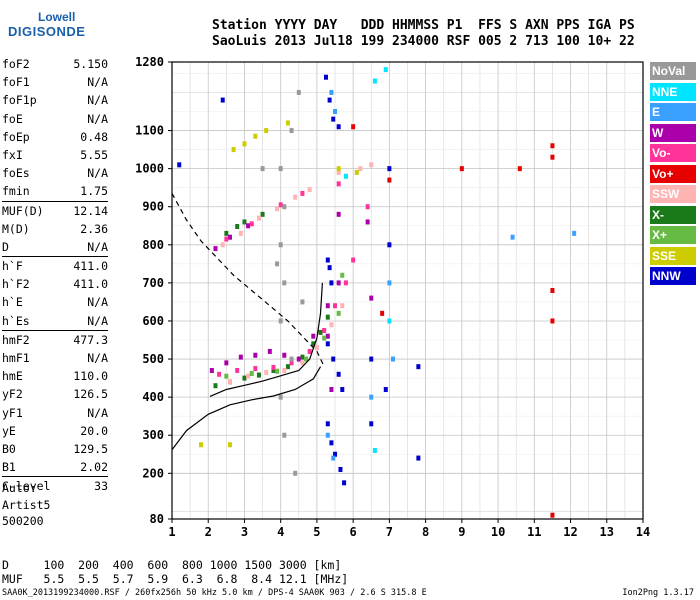  Describe the element at coordinates (94, 154) in the screenshot. I see `param-value: 5.55` at that location.